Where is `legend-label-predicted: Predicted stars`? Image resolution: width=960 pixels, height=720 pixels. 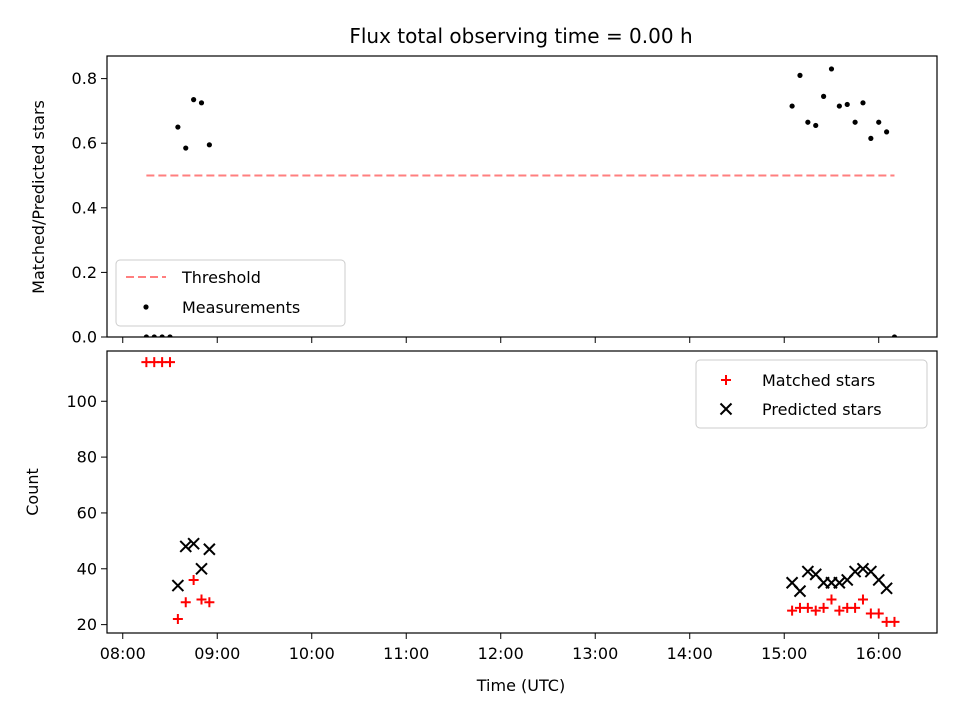 legend-label-predicted: Predicted stars is located at coordinates (822, 409).